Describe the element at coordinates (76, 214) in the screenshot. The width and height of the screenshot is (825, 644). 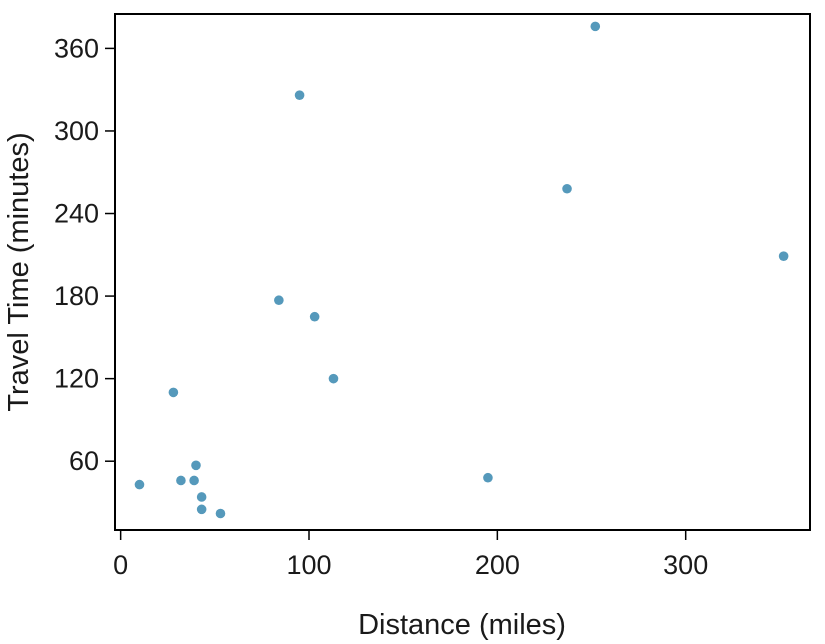
I see `y-tick-label: 240` at that location.